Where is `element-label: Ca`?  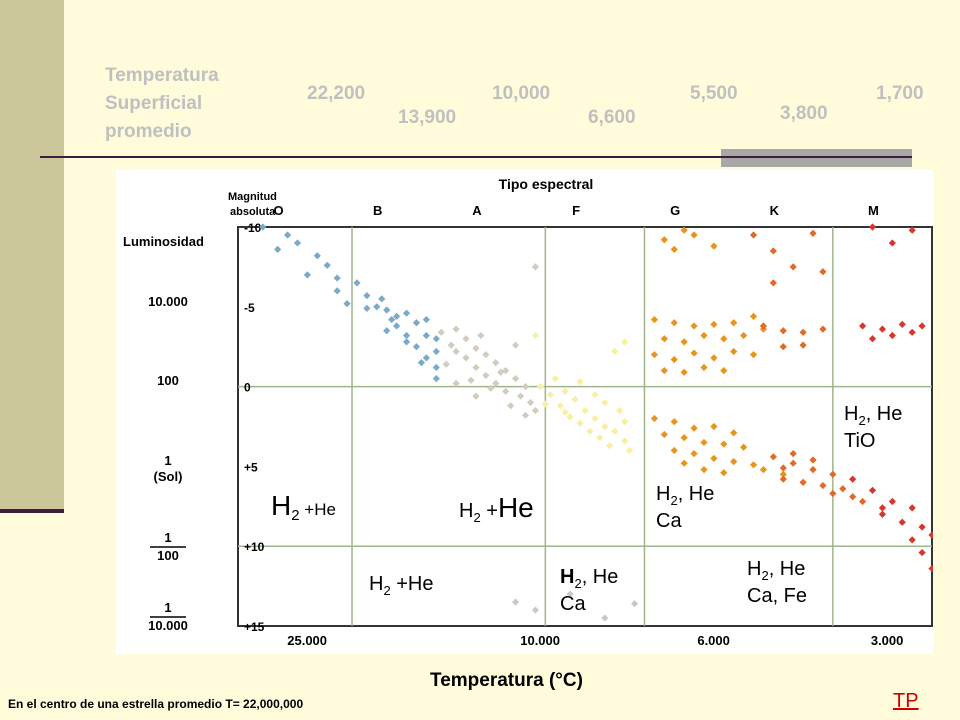 element-label: Ca is located at coordinates (669, 521).